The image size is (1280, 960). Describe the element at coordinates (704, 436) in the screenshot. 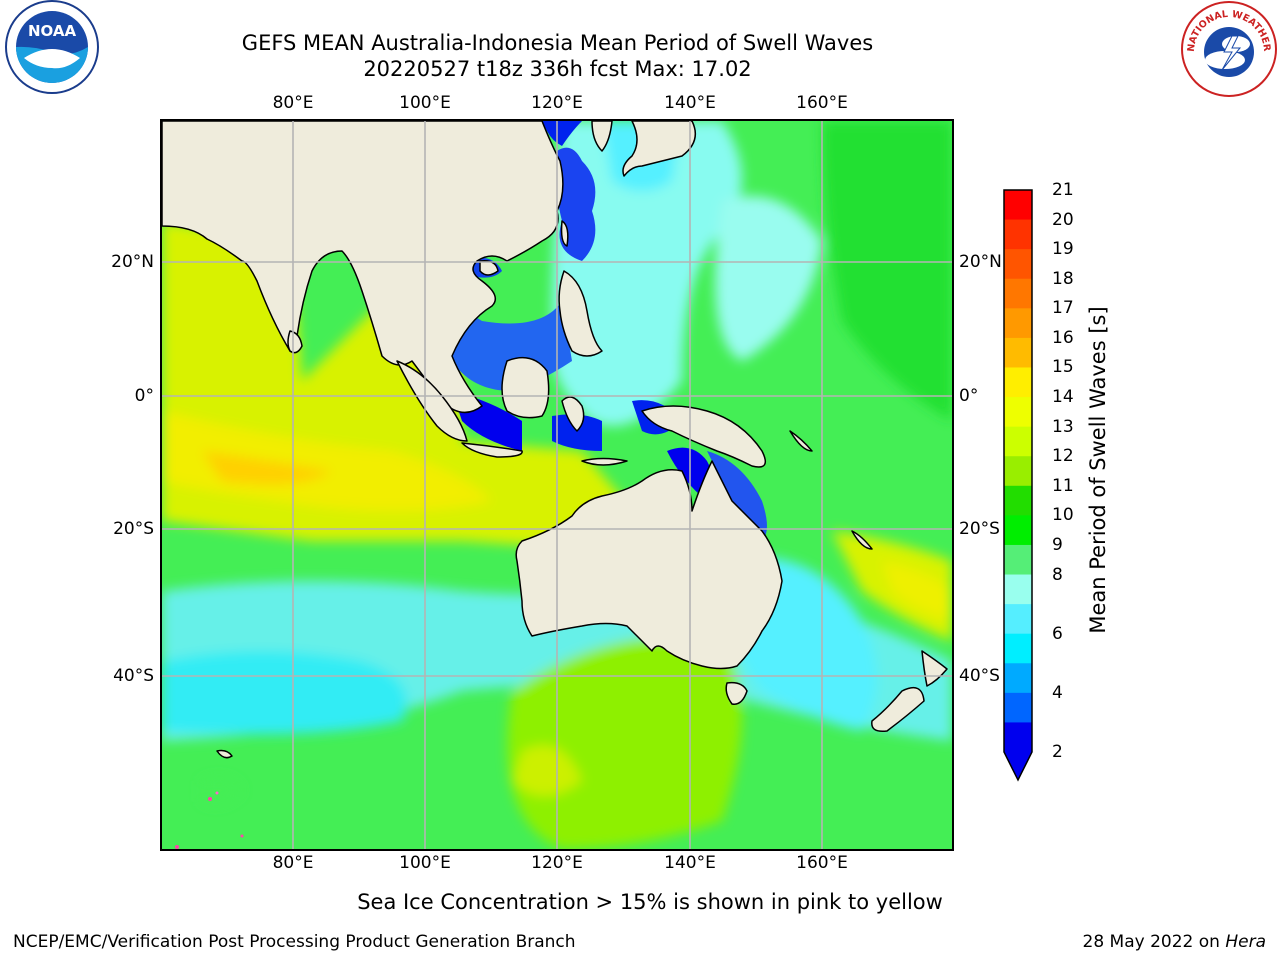

I see `new-guinea` at that location.